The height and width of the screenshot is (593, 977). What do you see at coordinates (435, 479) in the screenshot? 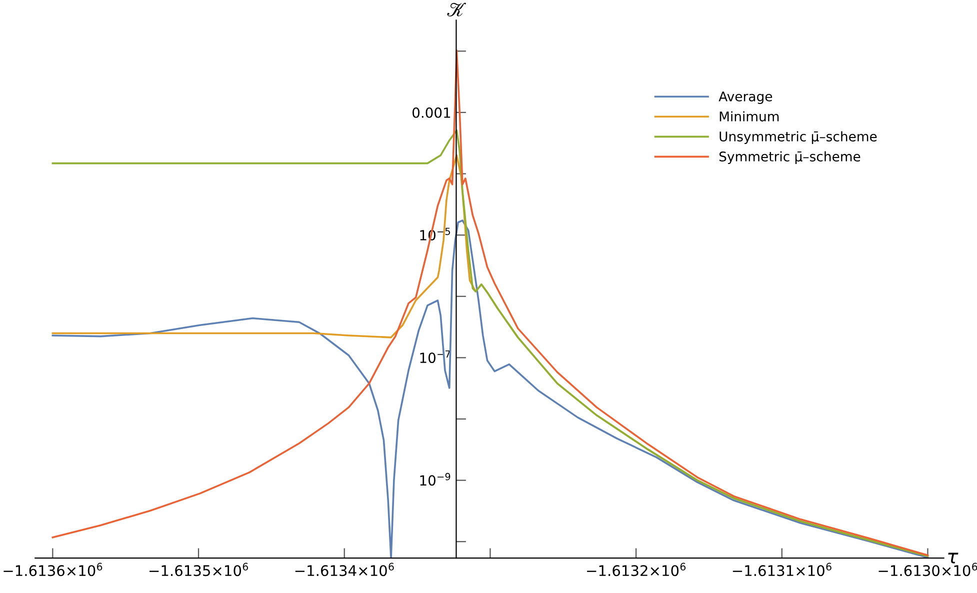
I see `y-tick-label: 10$^{−9}$` at bounding box center [435, 479].